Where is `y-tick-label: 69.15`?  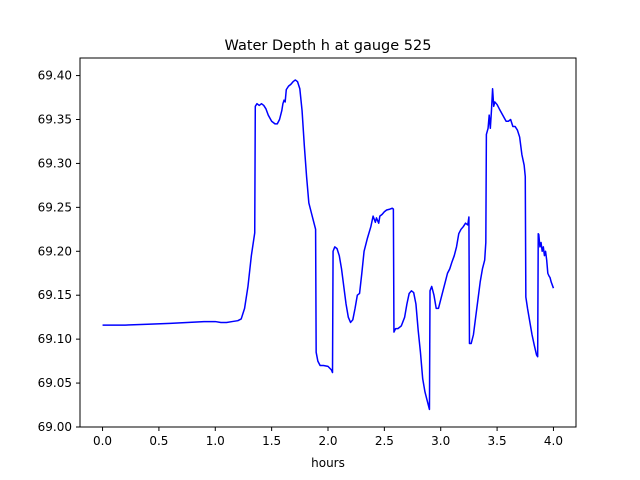 y-tick-label: 69.15 is located at coordinates (55, 295).